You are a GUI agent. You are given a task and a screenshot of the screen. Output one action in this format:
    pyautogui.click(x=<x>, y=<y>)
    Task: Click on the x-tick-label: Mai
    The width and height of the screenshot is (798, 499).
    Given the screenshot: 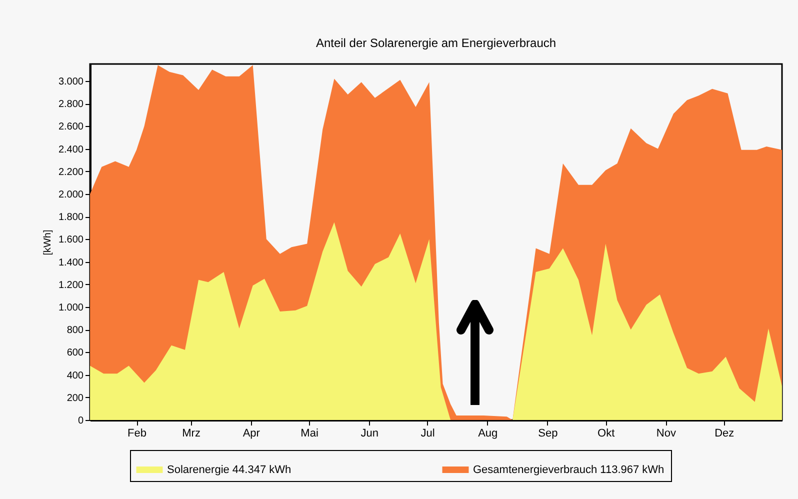 What is the action you would take?
    pyautogui.click(x=309, y=434)
    